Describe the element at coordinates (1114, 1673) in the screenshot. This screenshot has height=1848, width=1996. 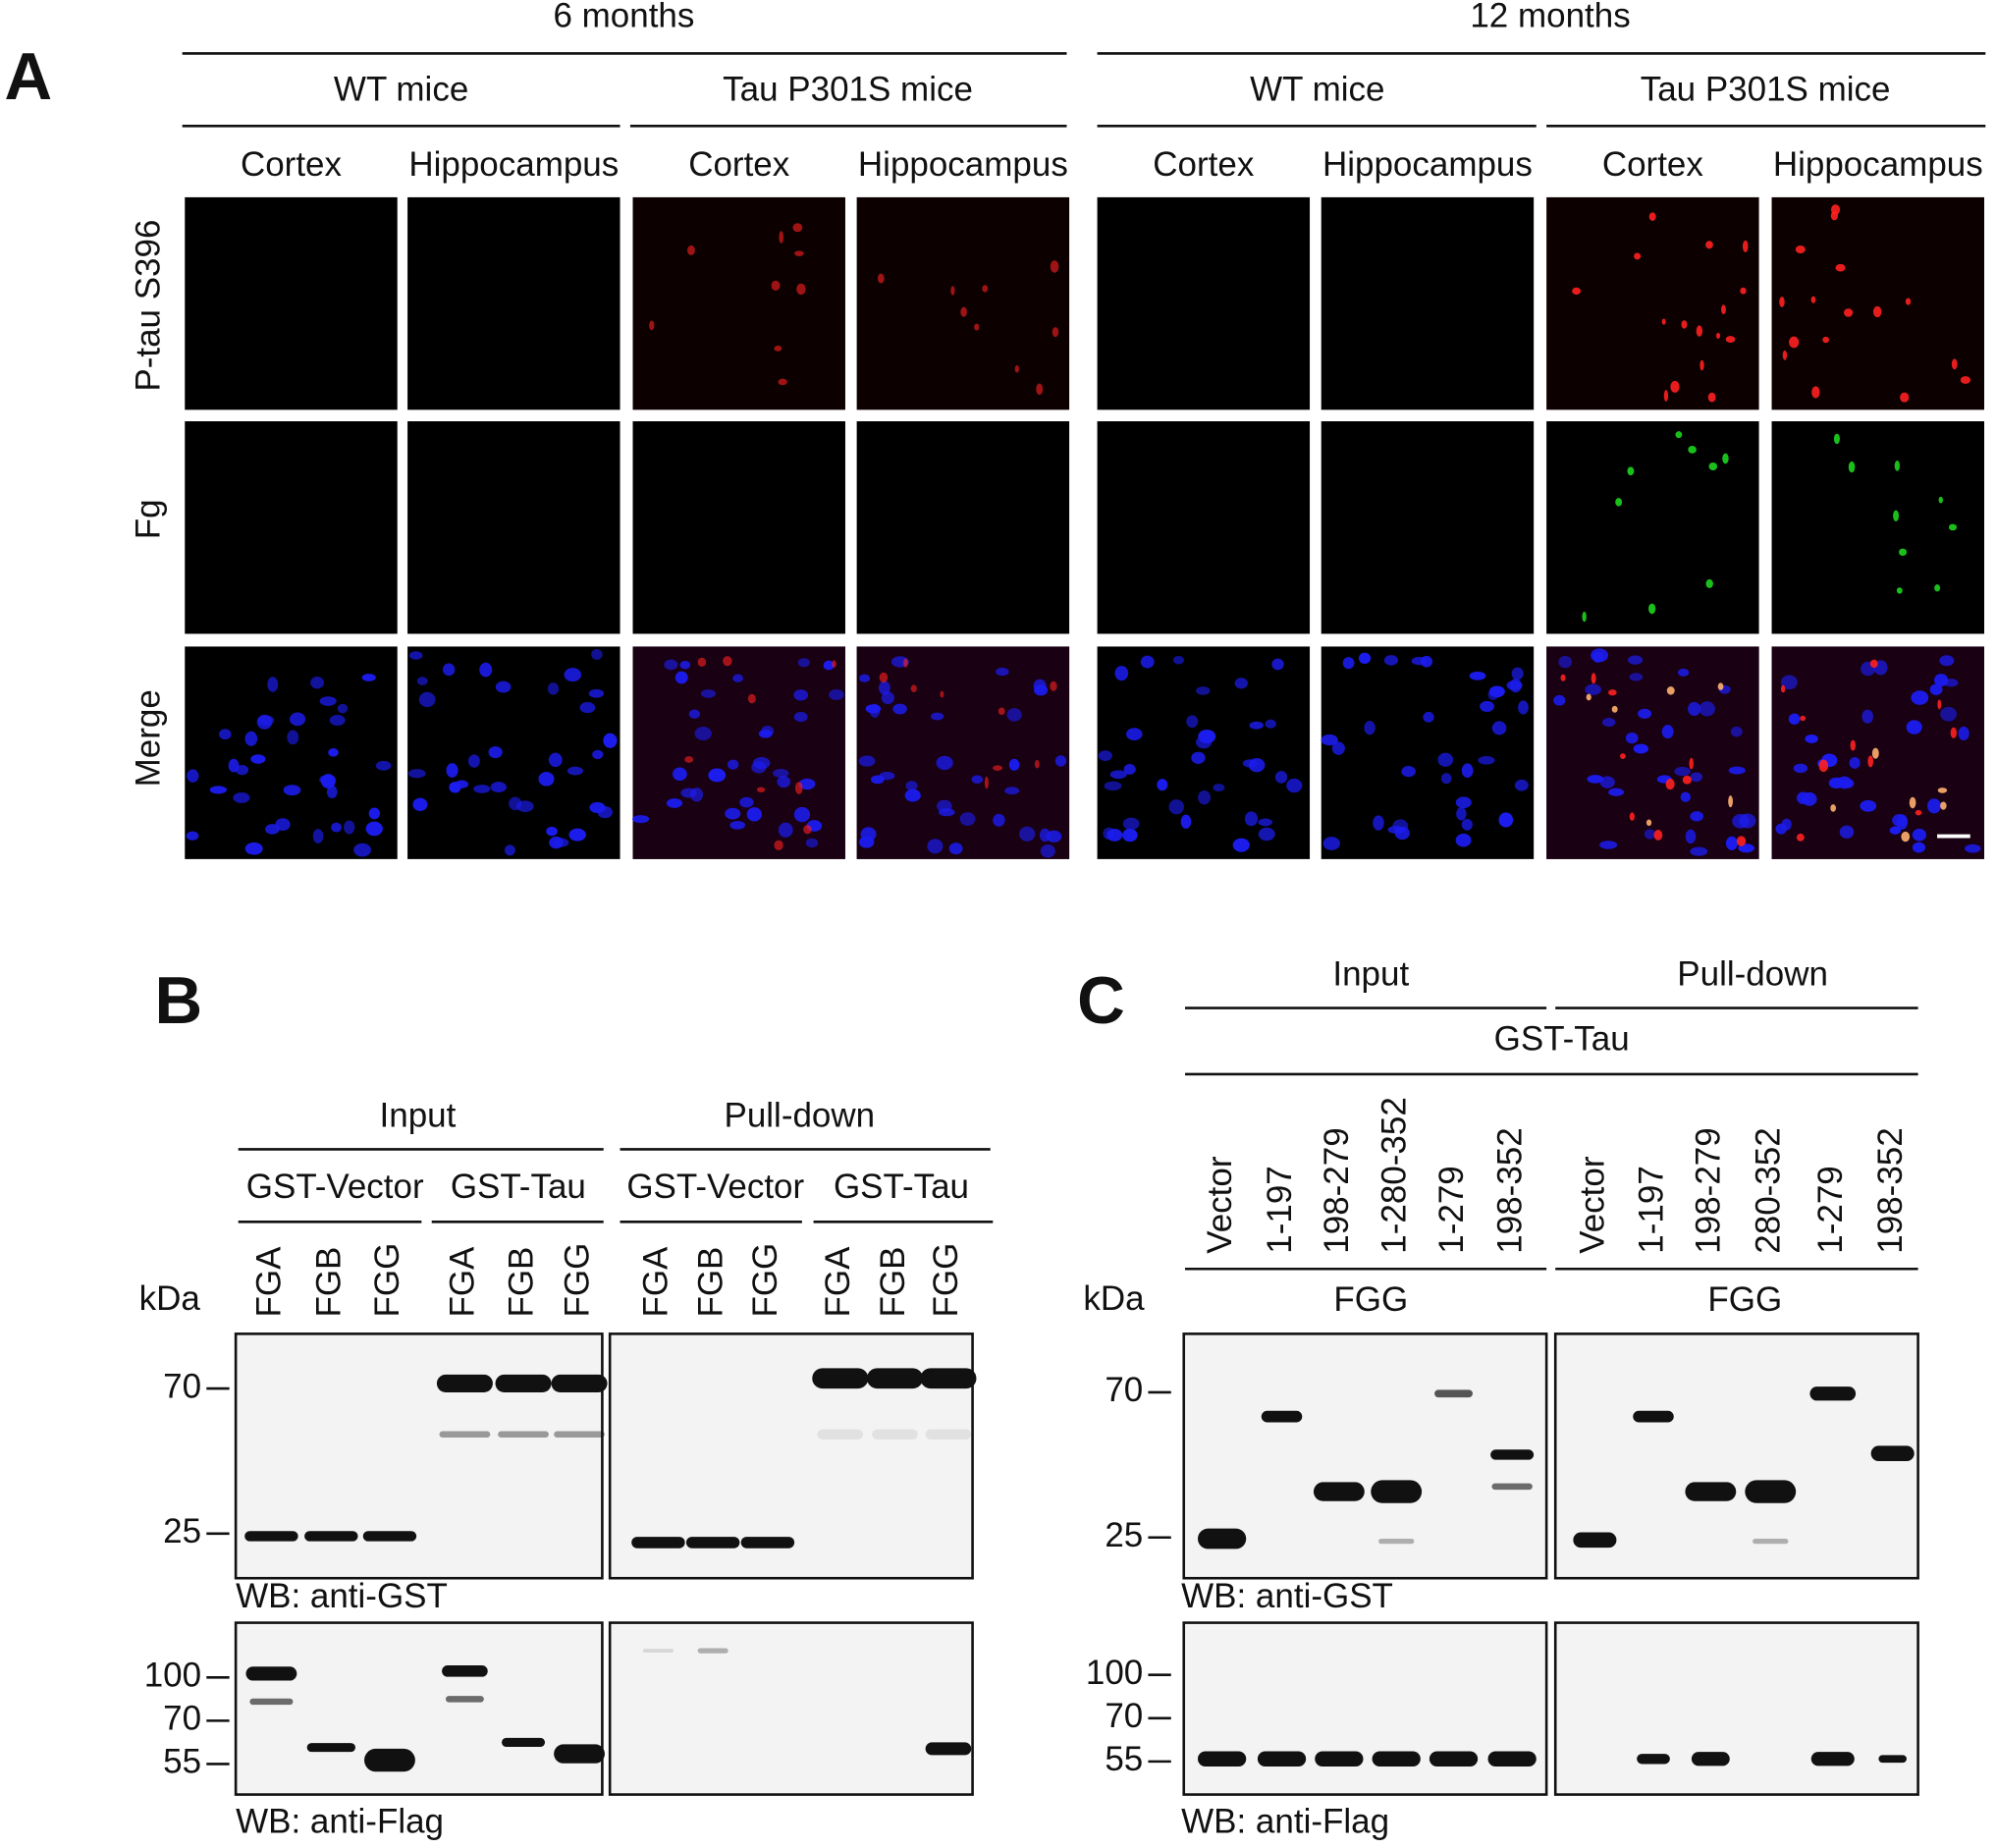
I see `marker-label: 100` at that location.